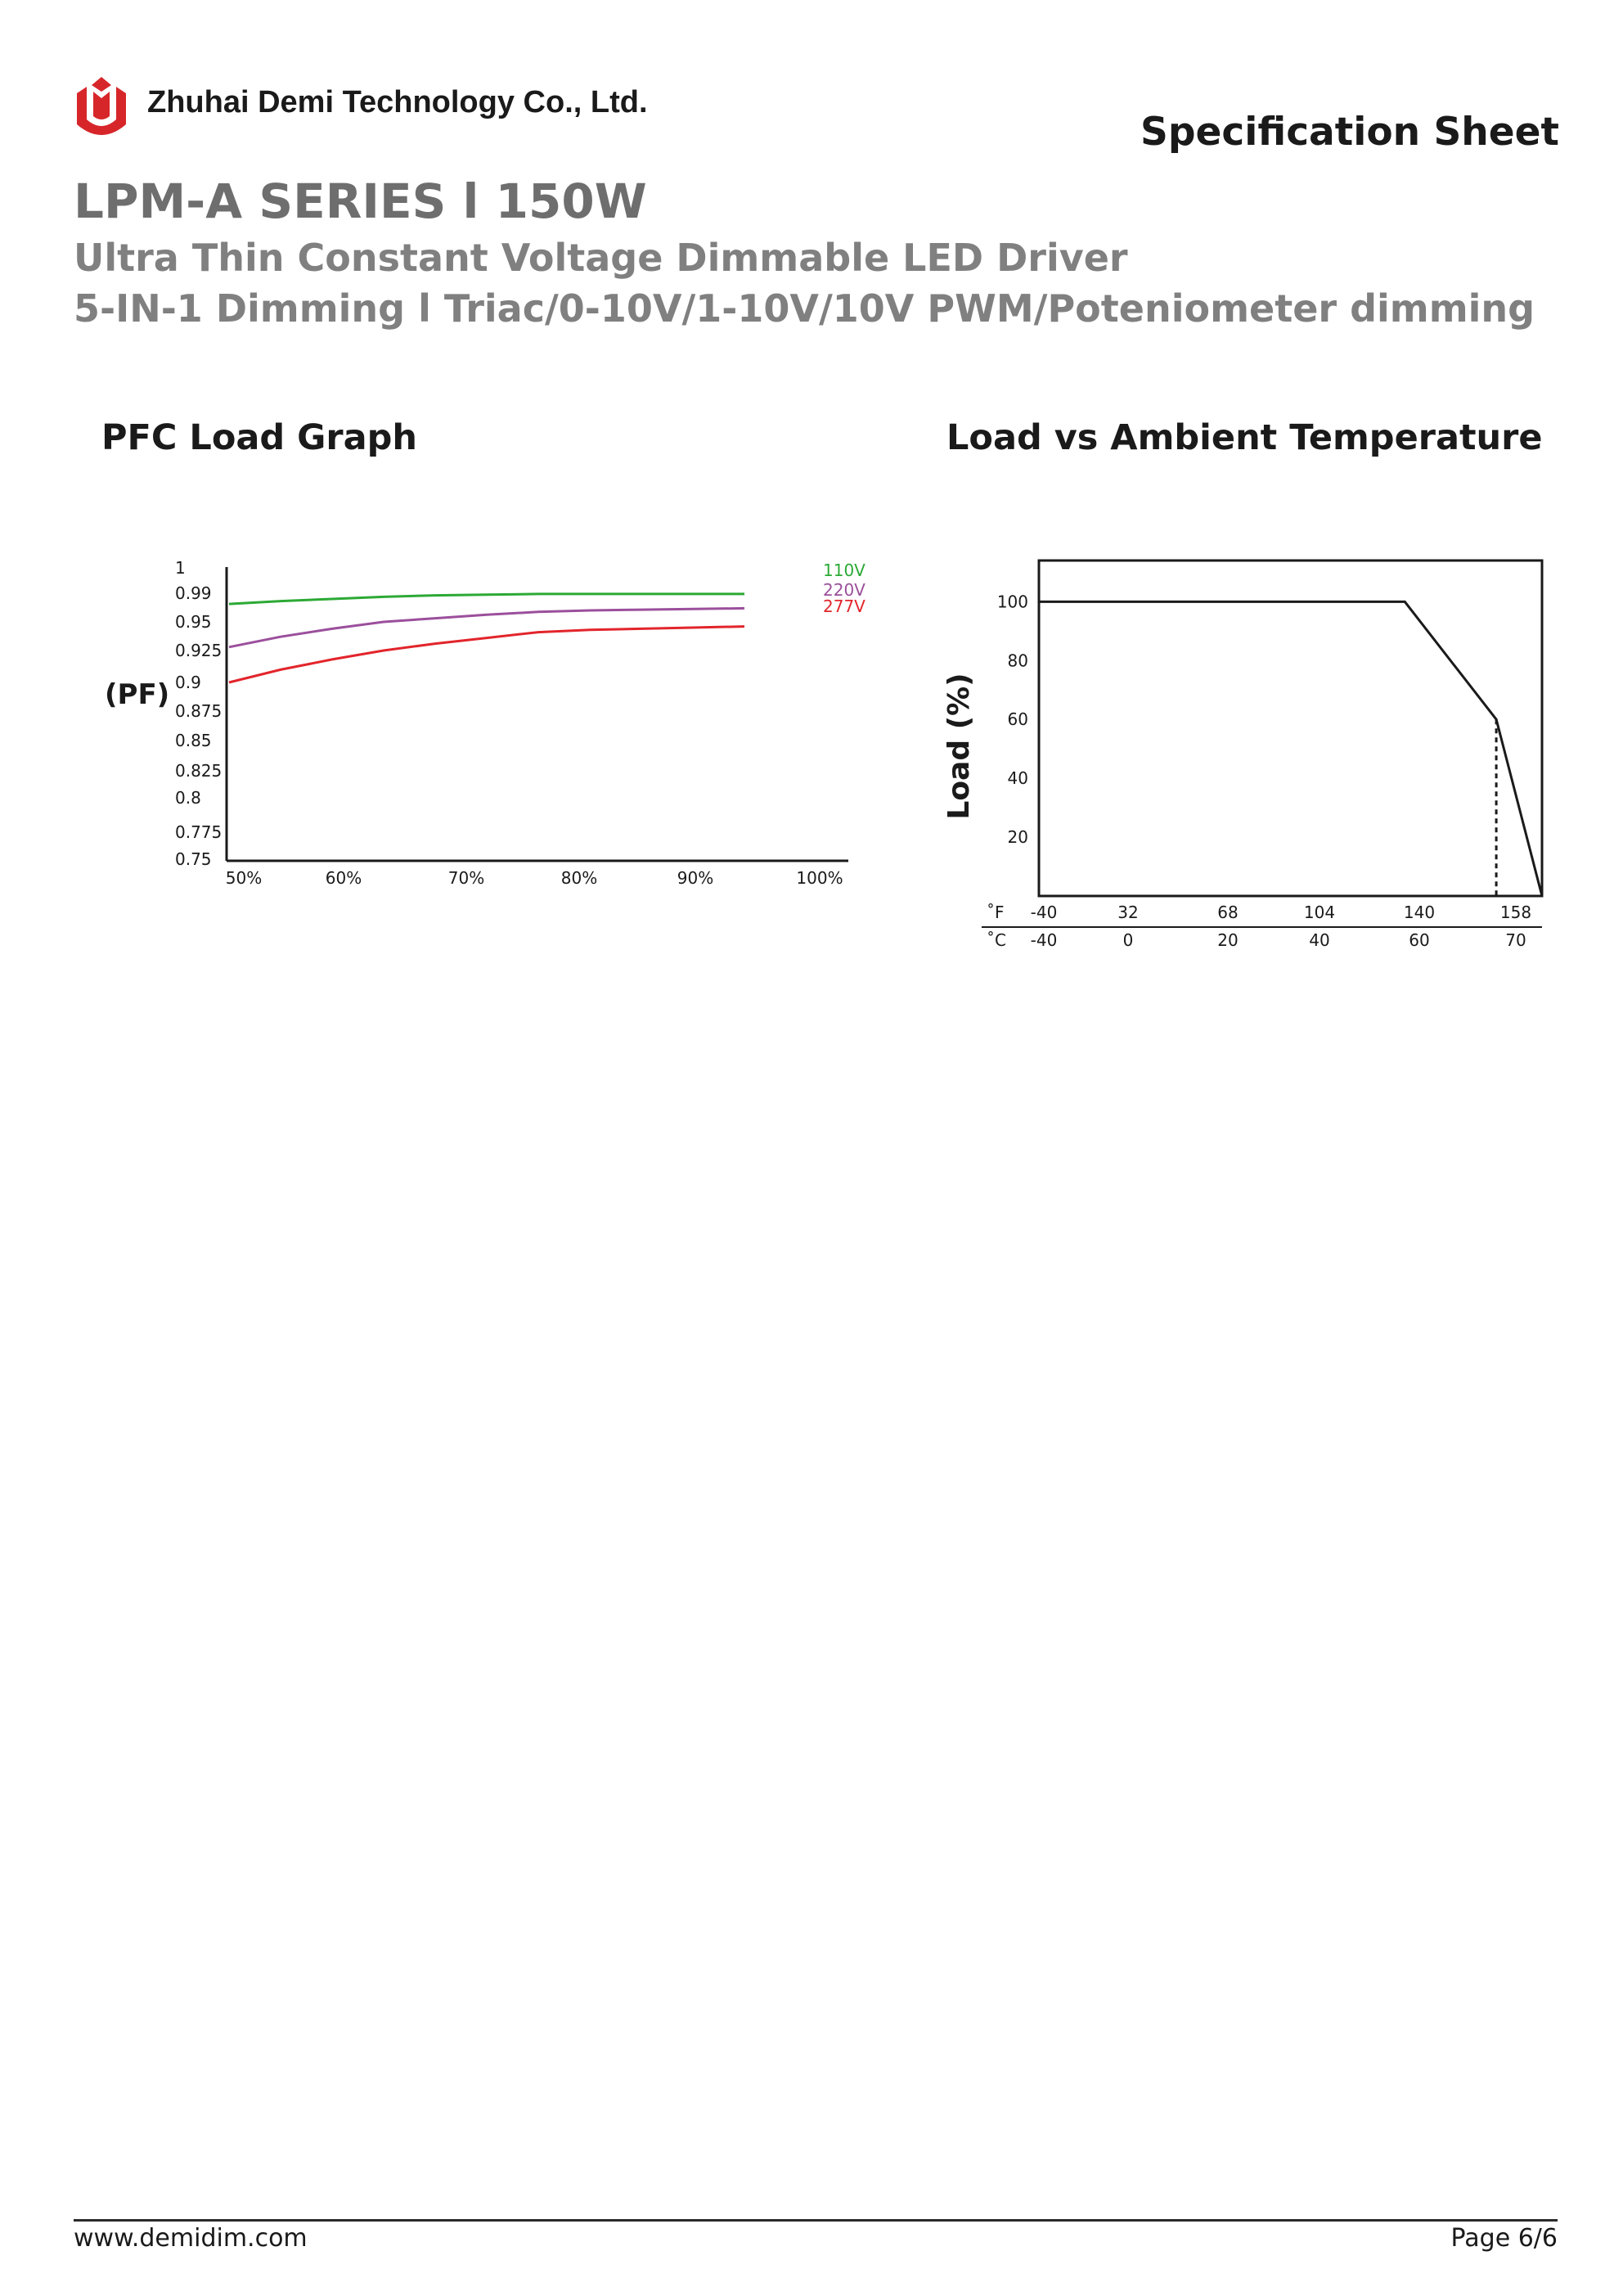 Image resolution: width=1623 pixels, height=2296 pixels. Describe the element at coordinates (1291, 748) in the screenshot. I see `derating-curve` at that location.